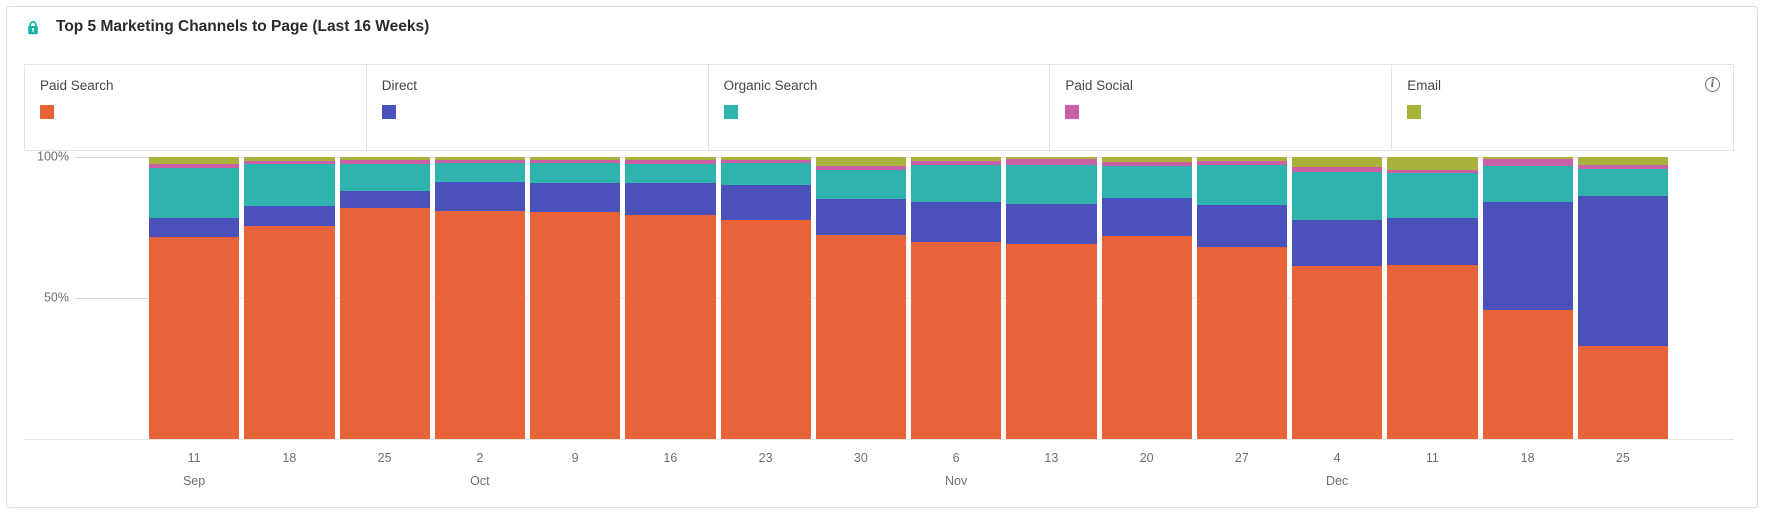  I want to click on legend-item-direct: Direct, so click(536, 107).